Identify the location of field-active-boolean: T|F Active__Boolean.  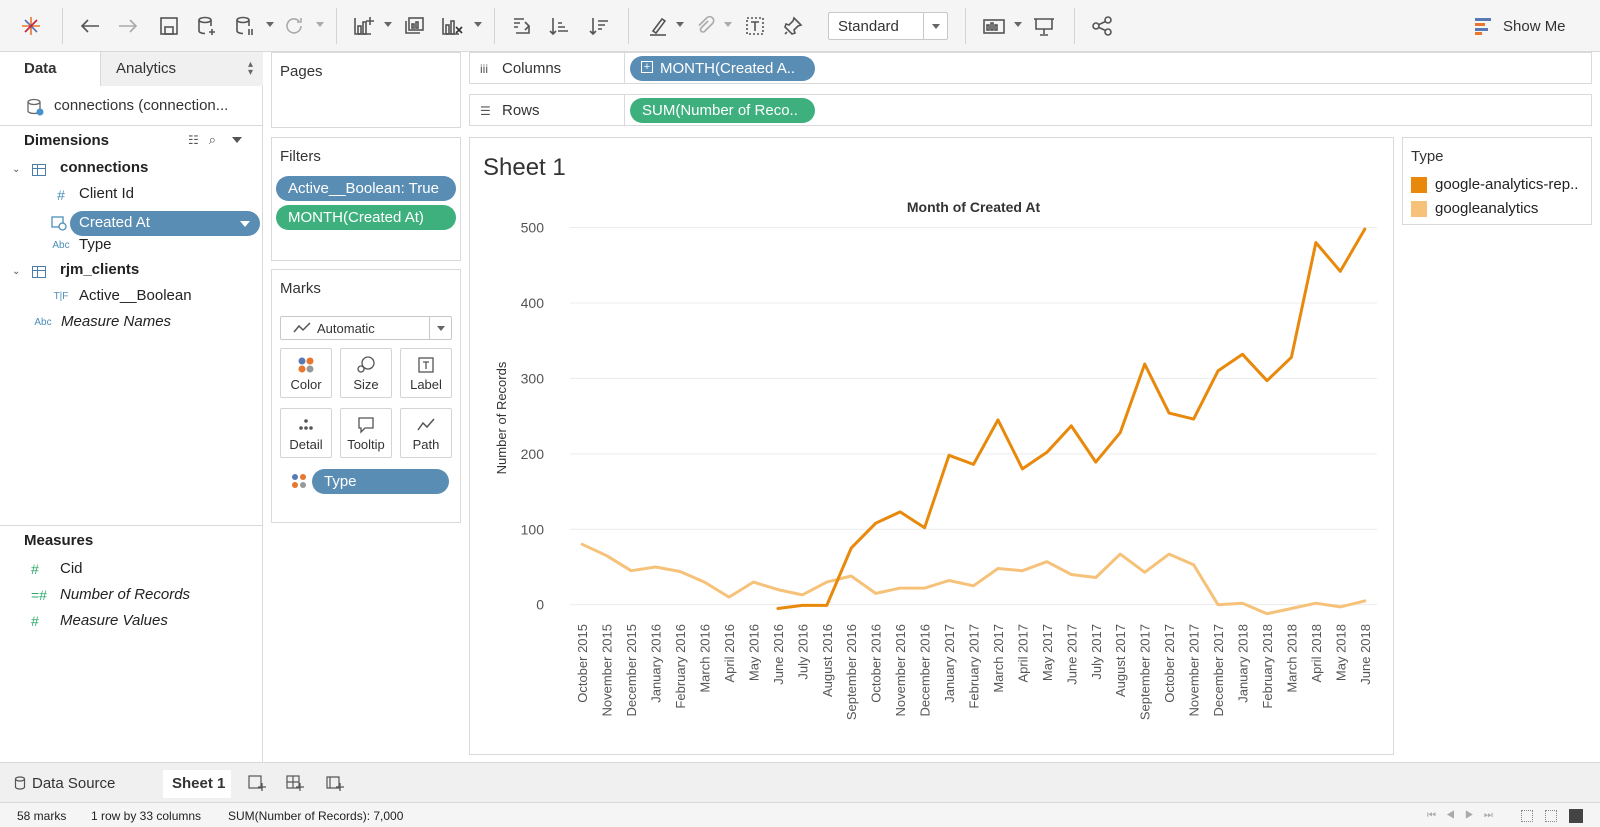
(123, 299).